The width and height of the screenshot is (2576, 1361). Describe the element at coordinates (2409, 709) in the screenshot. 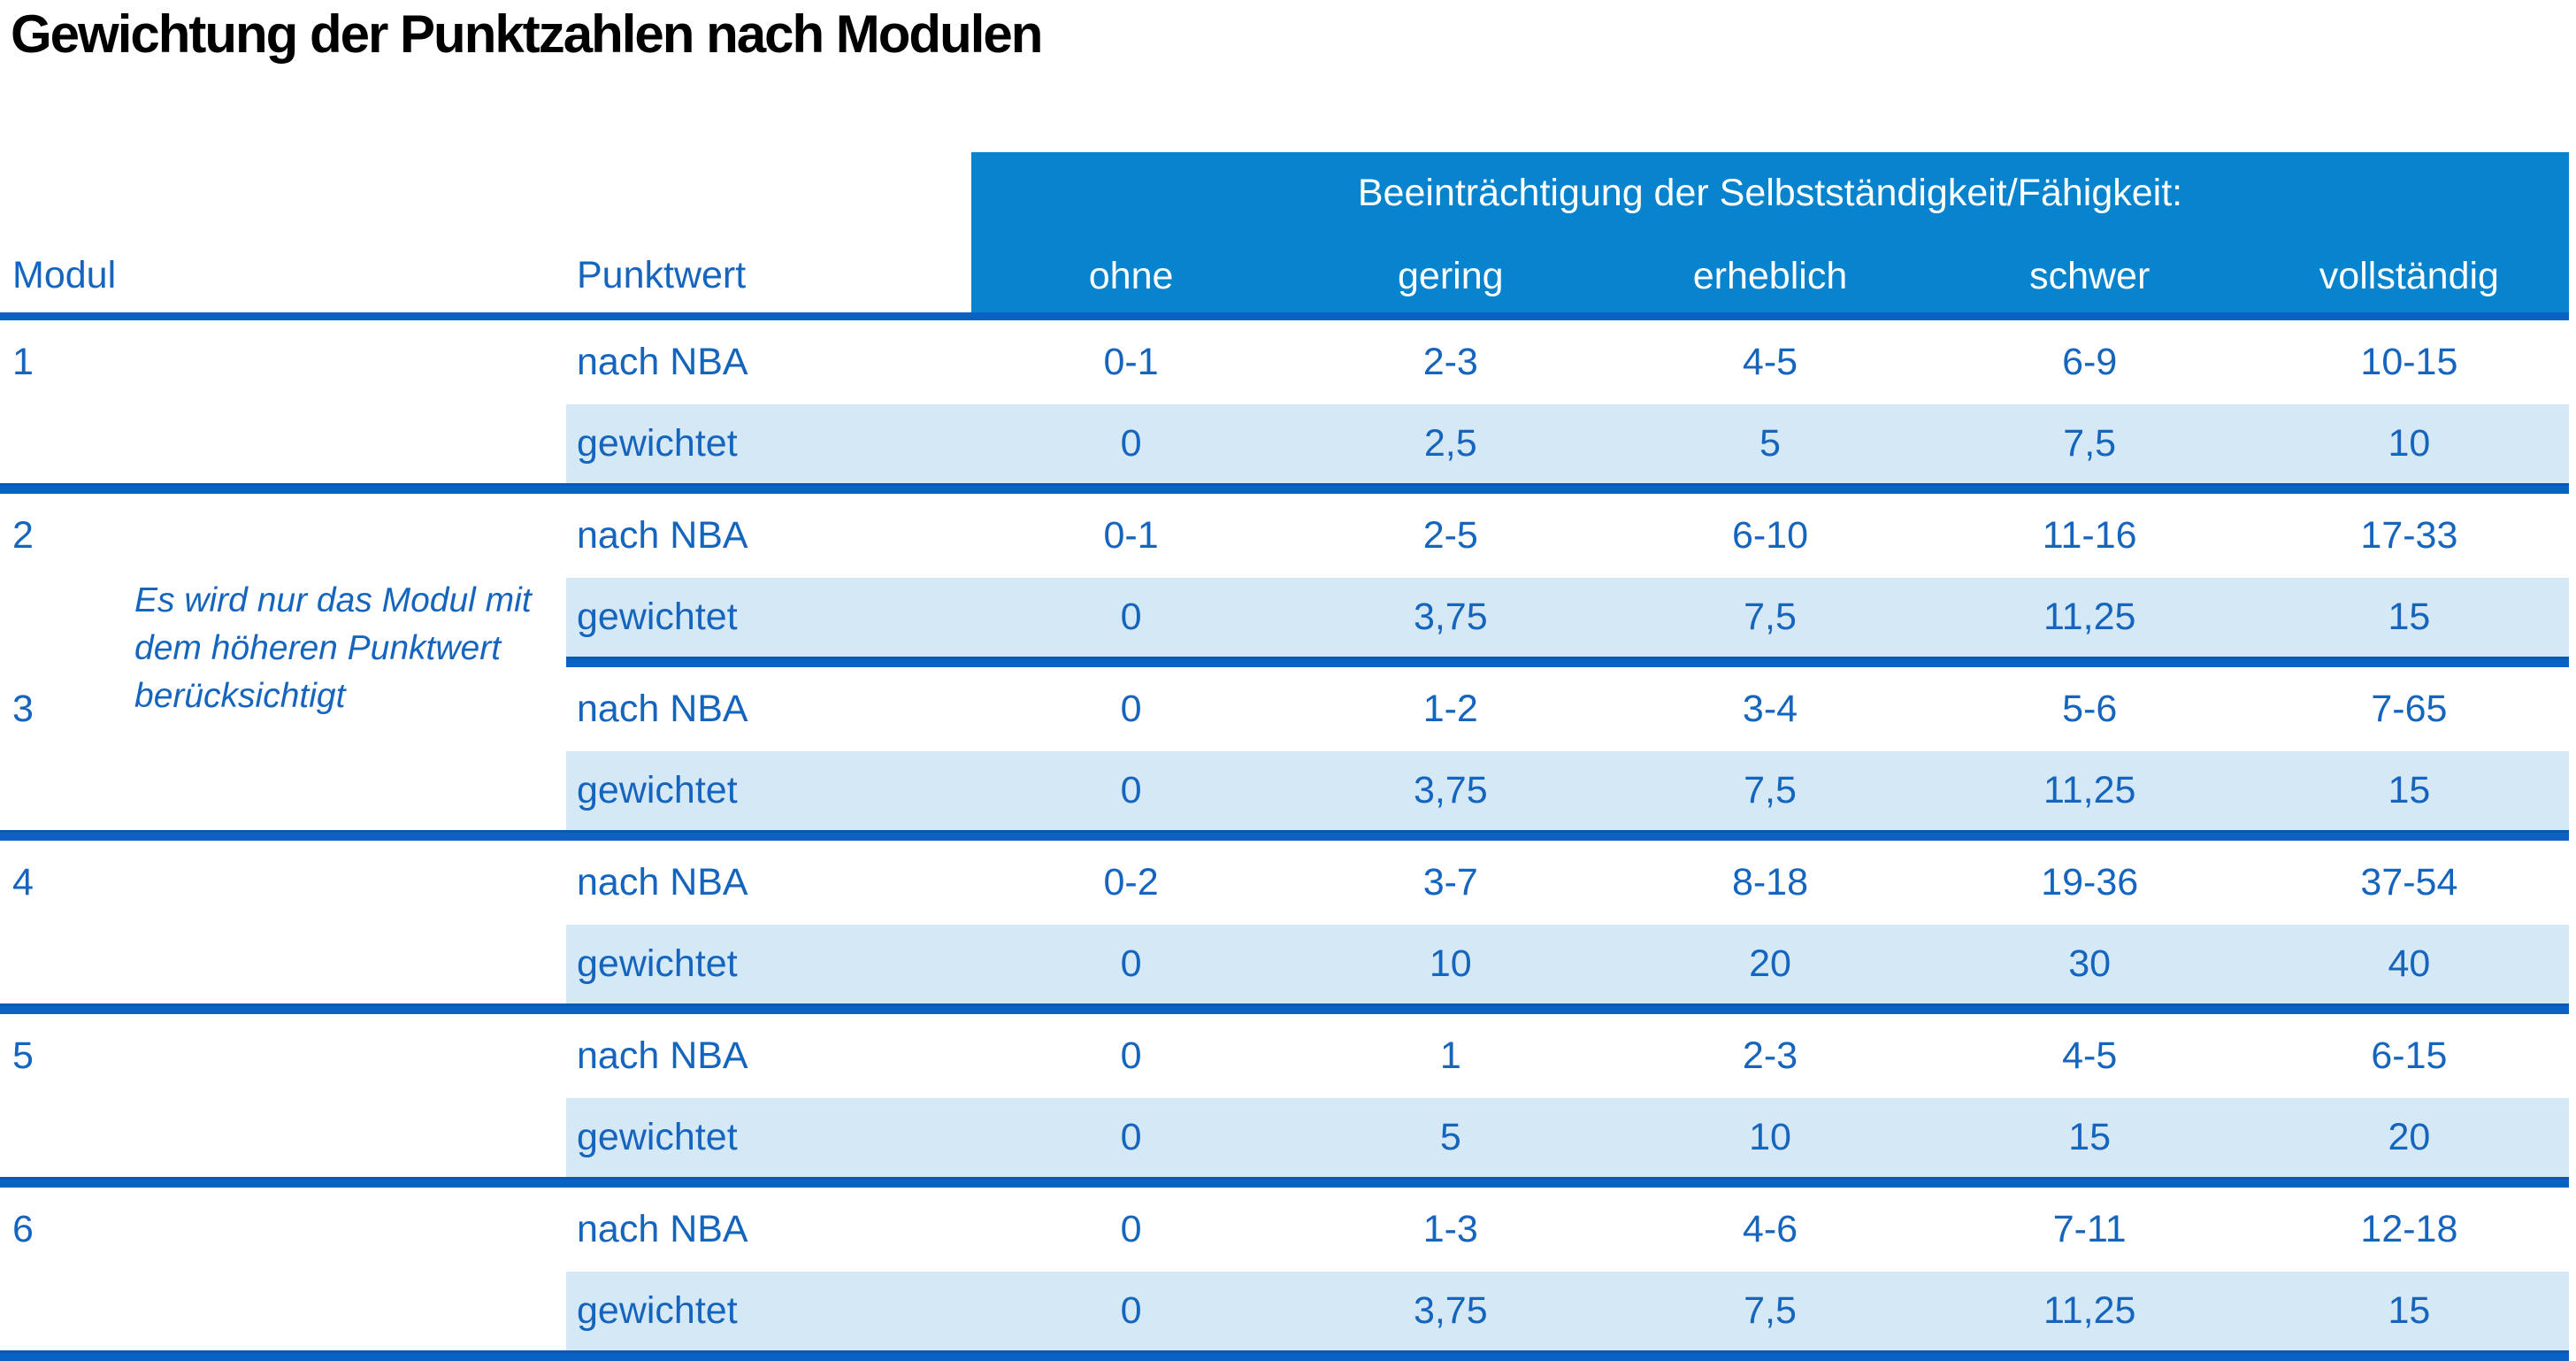

I see `value-cell-nba: 7-65` at that location.